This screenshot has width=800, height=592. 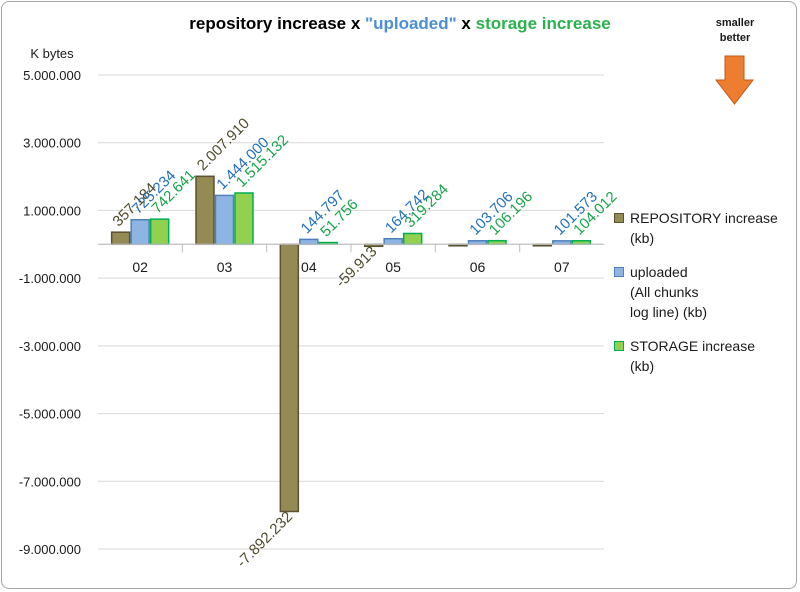 What do you see at coordinates (619, 218) in the screenshot?
I see `legend-swatch-repository` at bounding box center [619, 218].